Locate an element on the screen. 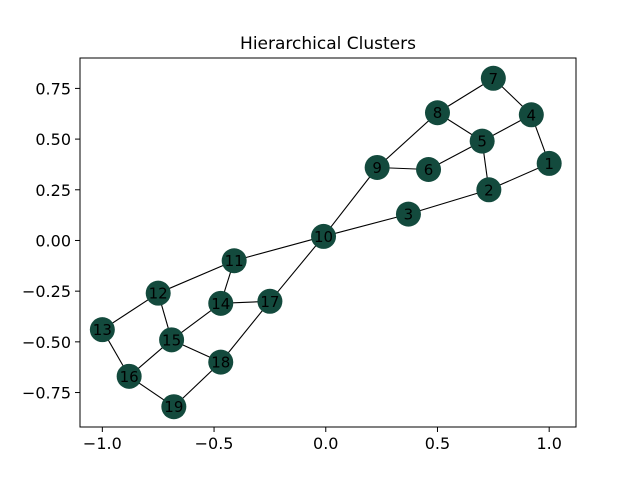 This screenshot has width=640, height=480. y-tick-label: 0.50 is located at coordinates (53, 139).